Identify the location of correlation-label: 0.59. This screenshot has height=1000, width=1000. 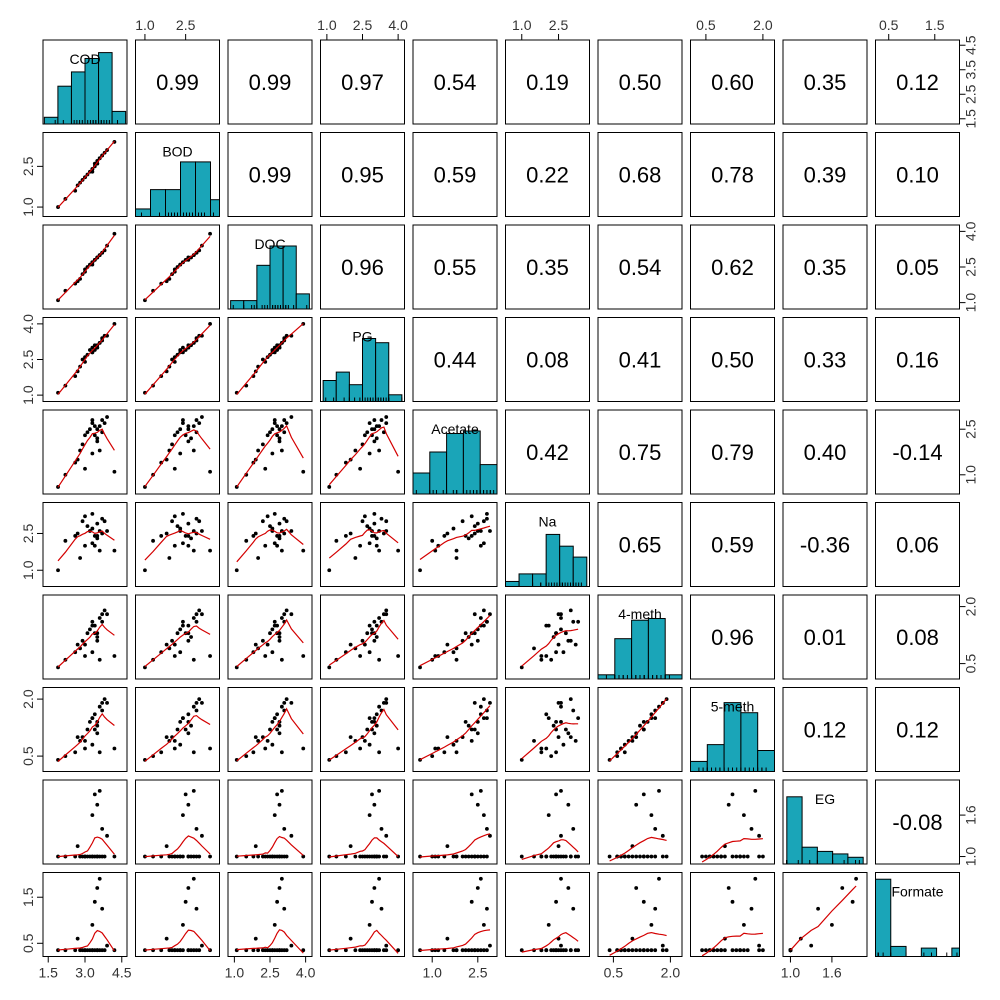
(732, 545).